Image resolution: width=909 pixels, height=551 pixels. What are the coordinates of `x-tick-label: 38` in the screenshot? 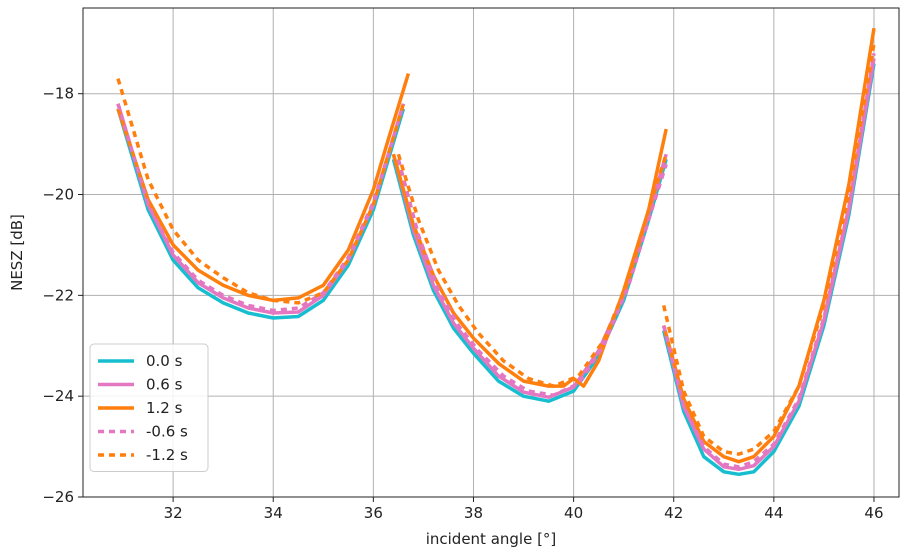 It's located at (473, 513).